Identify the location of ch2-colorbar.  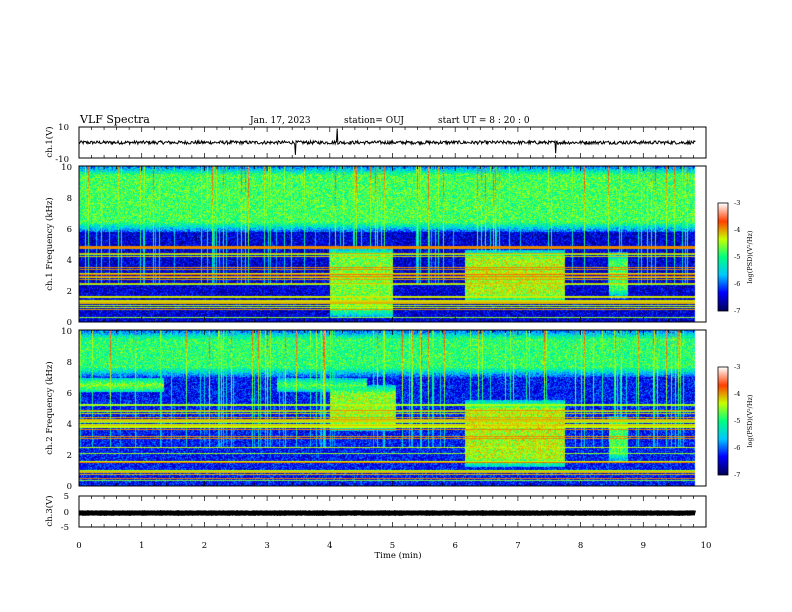
(723, 421).